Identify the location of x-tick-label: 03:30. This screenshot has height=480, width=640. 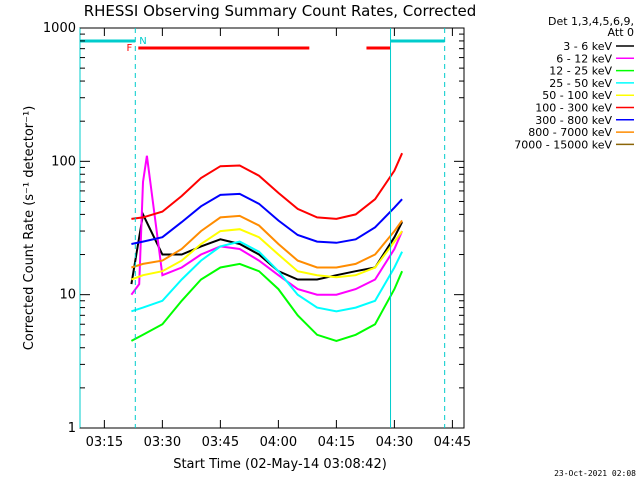
(162, 442).